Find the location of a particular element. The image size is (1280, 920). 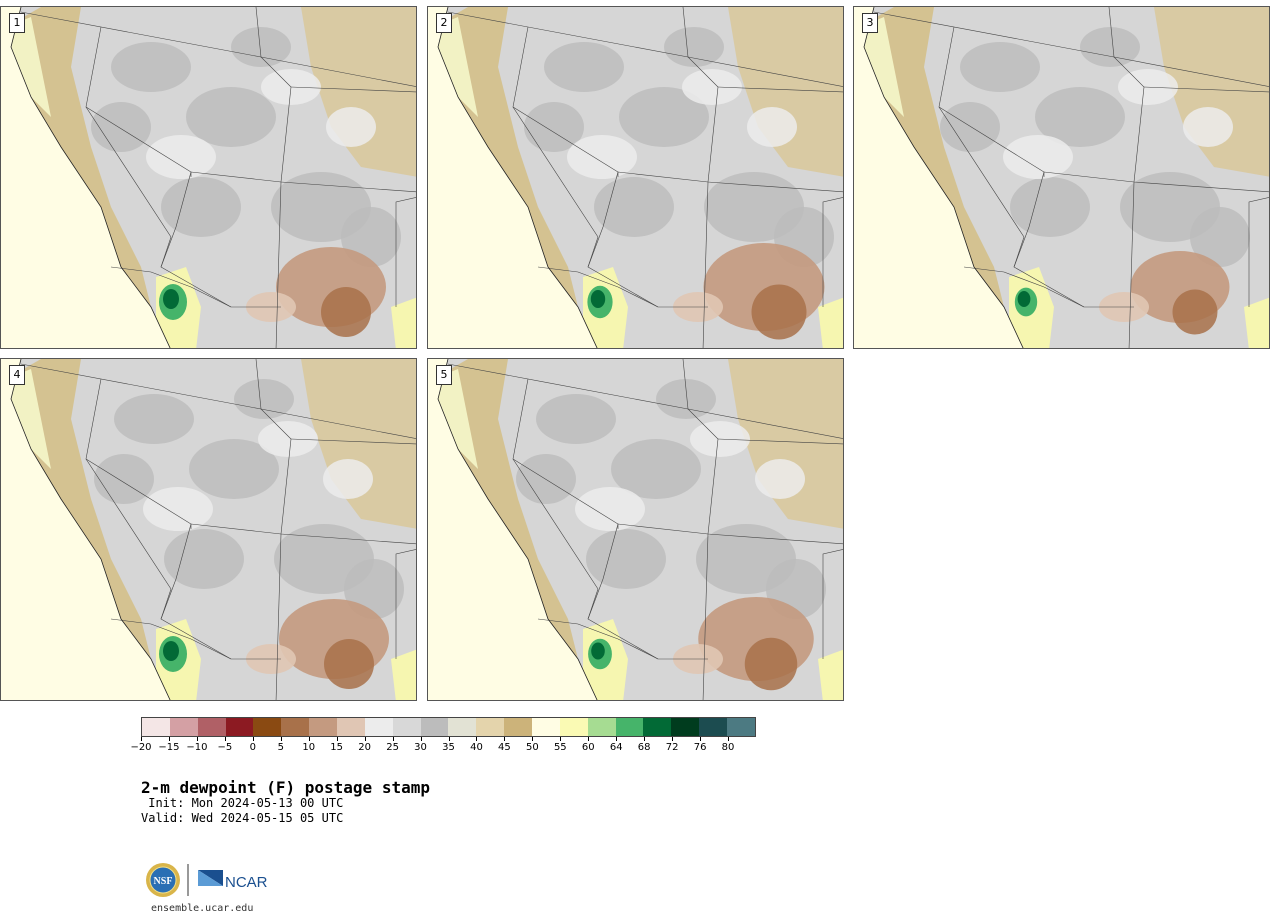

figure-title: 2-m dewpoint (F) postage stamp is located at coordinates (285, 787).